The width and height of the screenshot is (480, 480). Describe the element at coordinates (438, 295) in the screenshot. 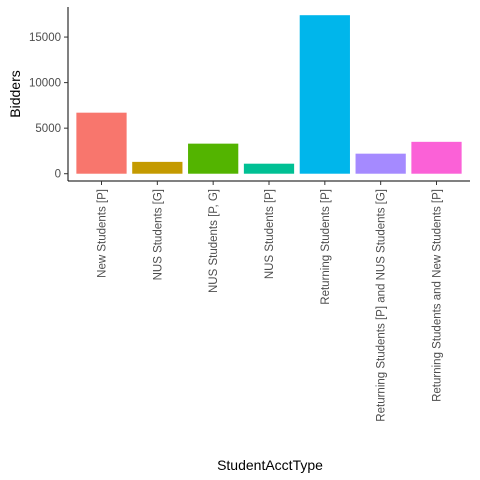

I see `x-tick-label: Returning Students and New Students [P]` at that location.